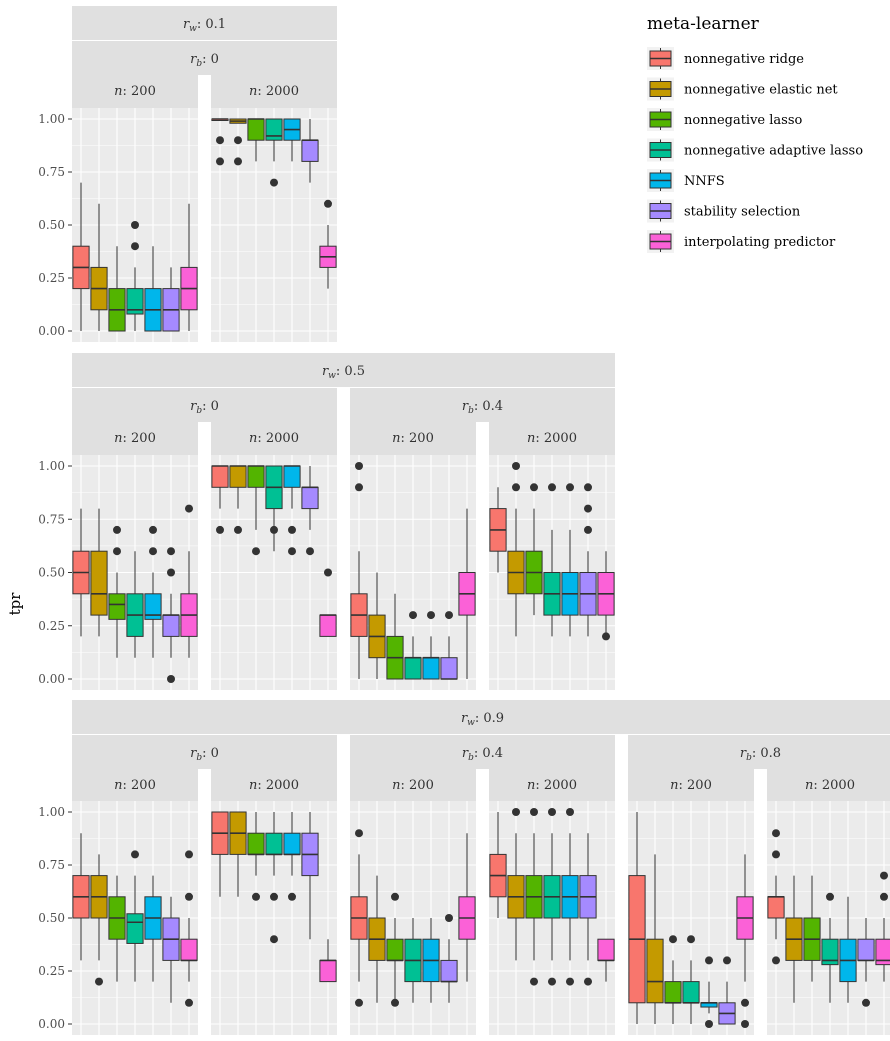  Describe the element at coordinates (755, 150) in the screenshot. I see `legend-item: nonnegative adaptive lasso` at that location.